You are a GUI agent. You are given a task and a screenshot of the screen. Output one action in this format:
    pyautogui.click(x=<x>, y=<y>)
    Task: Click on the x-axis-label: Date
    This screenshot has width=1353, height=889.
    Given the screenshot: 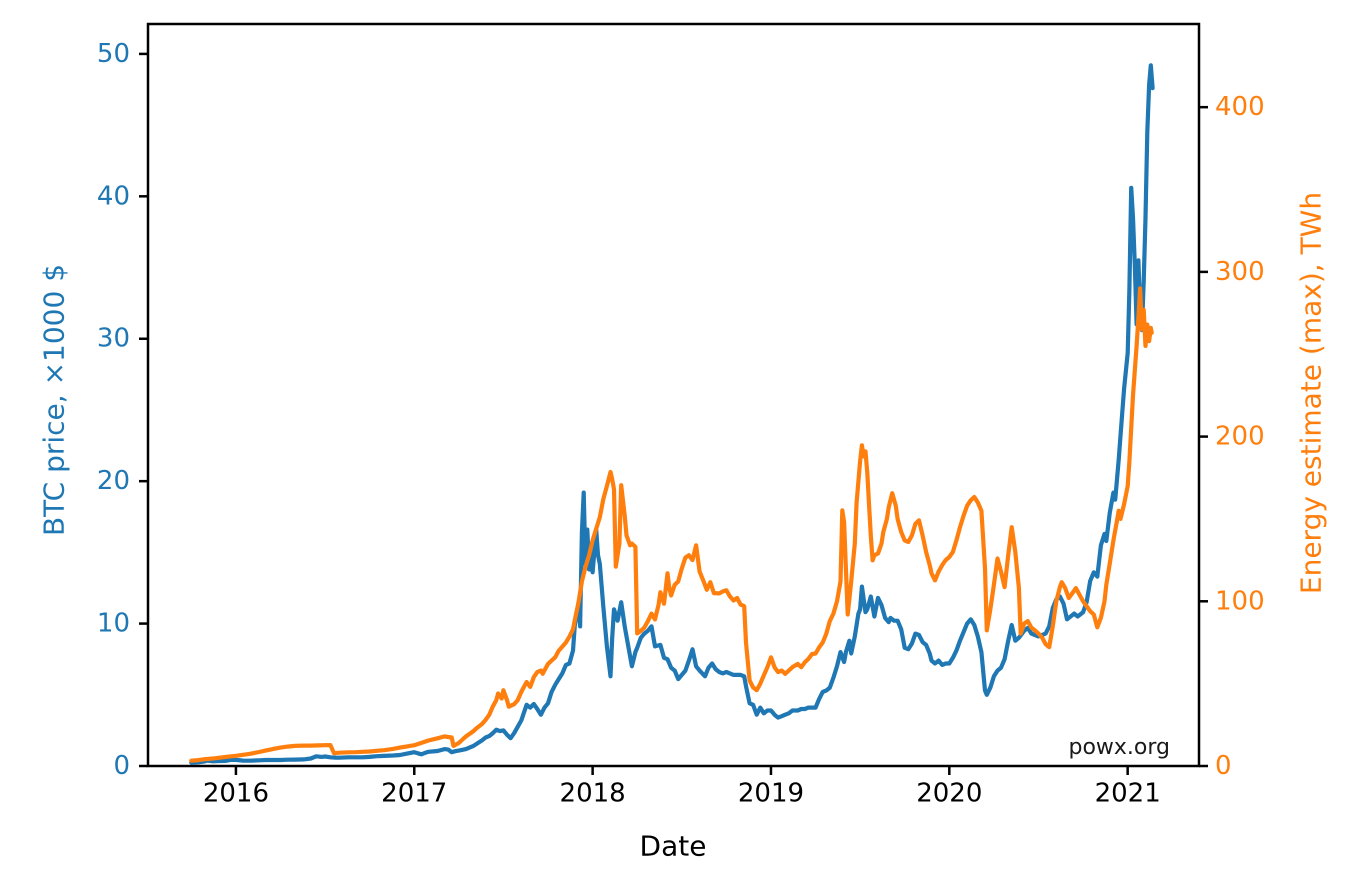 What is the action you would take?
    pyautogui.click(x=673, y=846)
    